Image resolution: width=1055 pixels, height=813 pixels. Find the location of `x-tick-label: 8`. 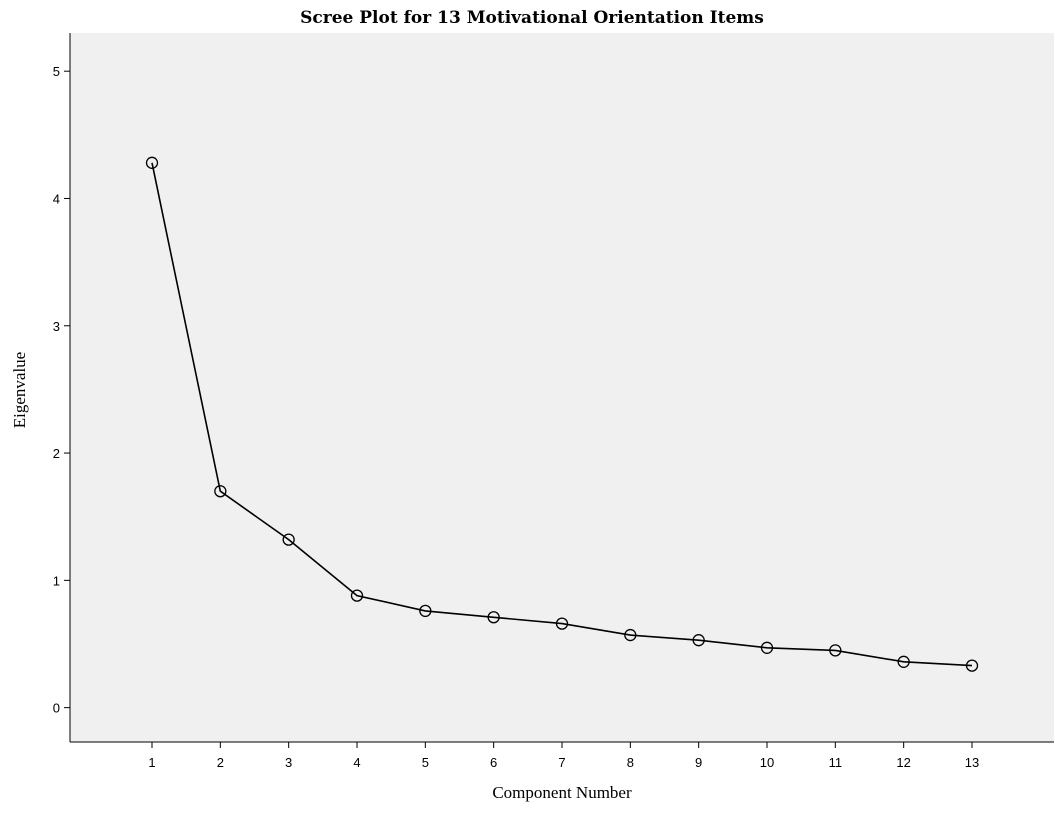

x-tick-label: 8 is located at coordinates (630, 762).